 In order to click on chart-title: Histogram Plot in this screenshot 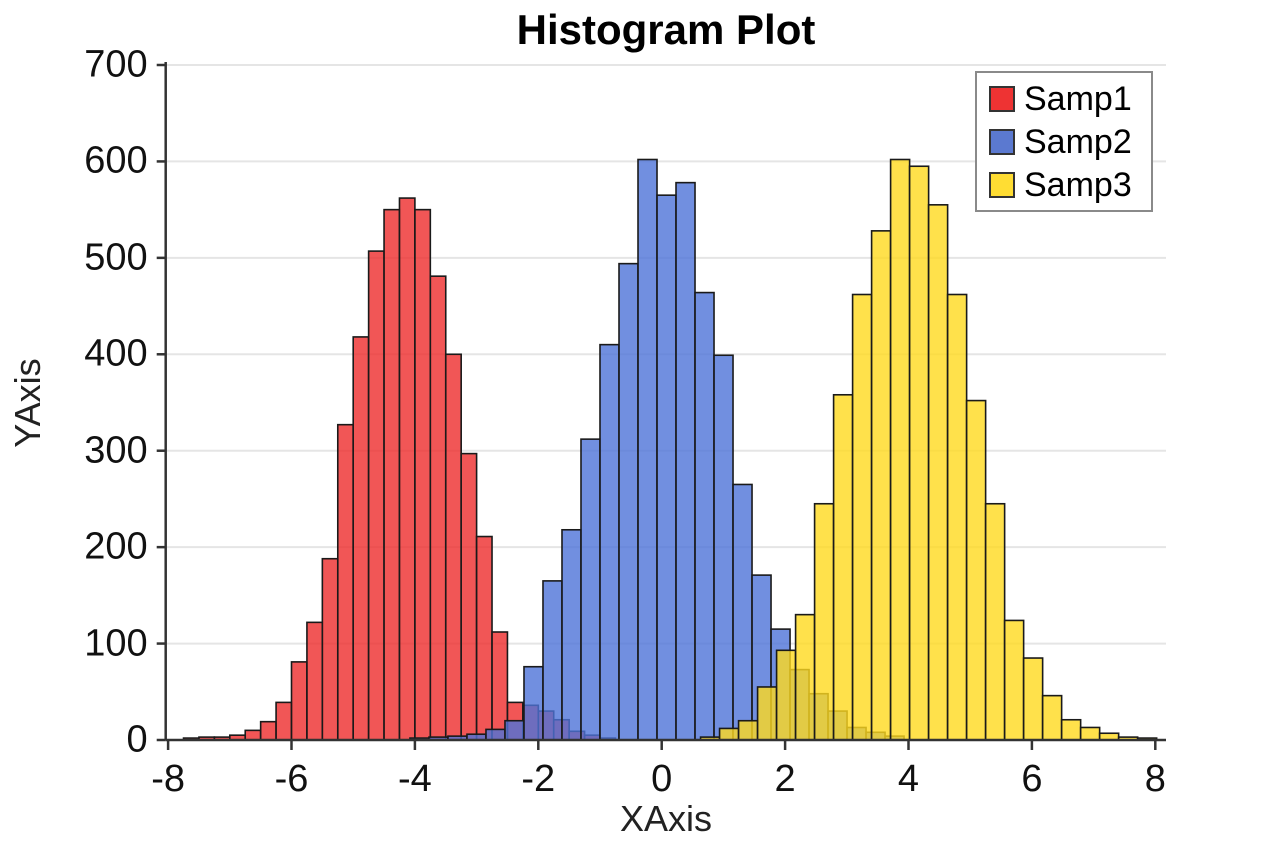, I will do `click(666, 29)`.